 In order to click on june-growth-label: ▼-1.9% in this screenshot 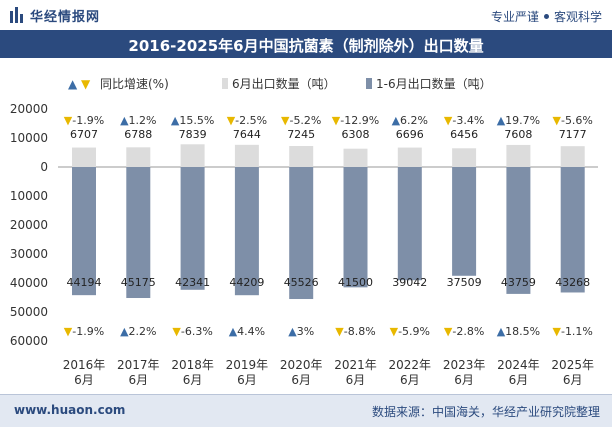, I will do `click(84, 120)`.